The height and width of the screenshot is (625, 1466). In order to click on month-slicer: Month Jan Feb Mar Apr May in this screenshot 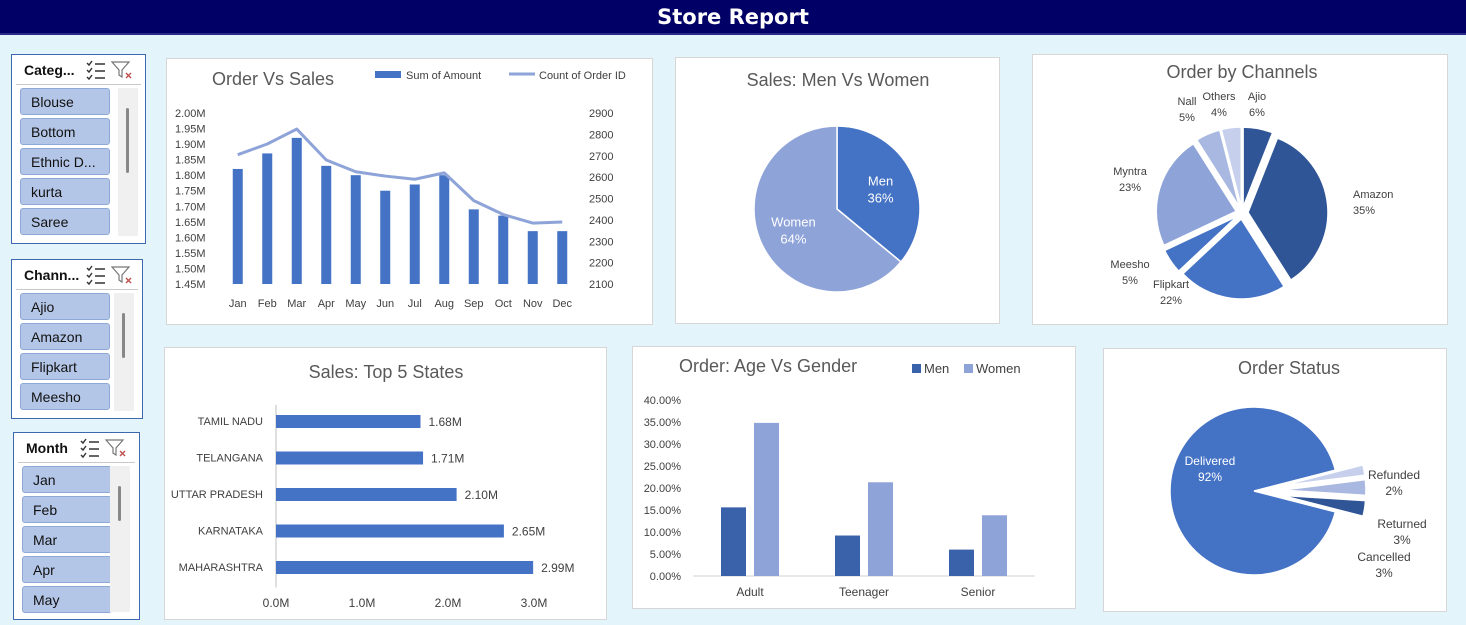, I will do `click(76, 526)`.